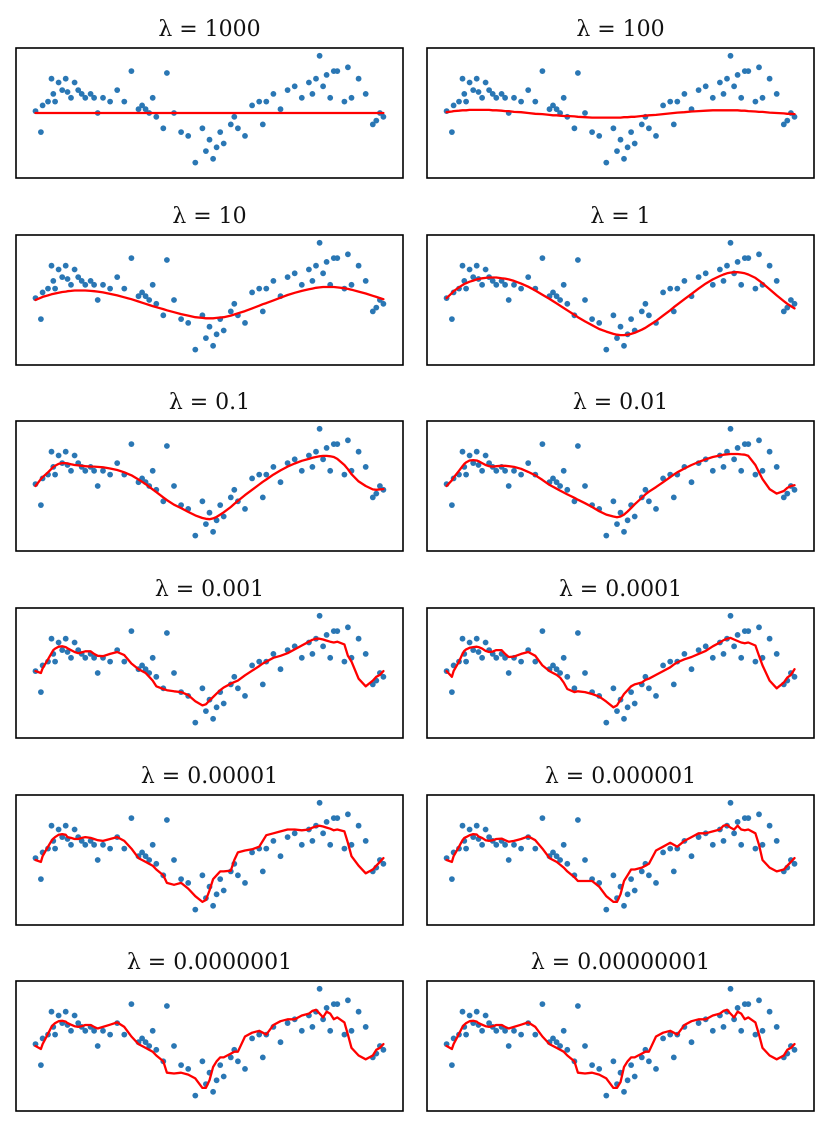 The width and height of the screenshot is (831, 1128). What do you see at coordinates (620, 776) in the screenshot?
I see `subplot-title: λ = 0.000001` at bounding box center [620, 776].